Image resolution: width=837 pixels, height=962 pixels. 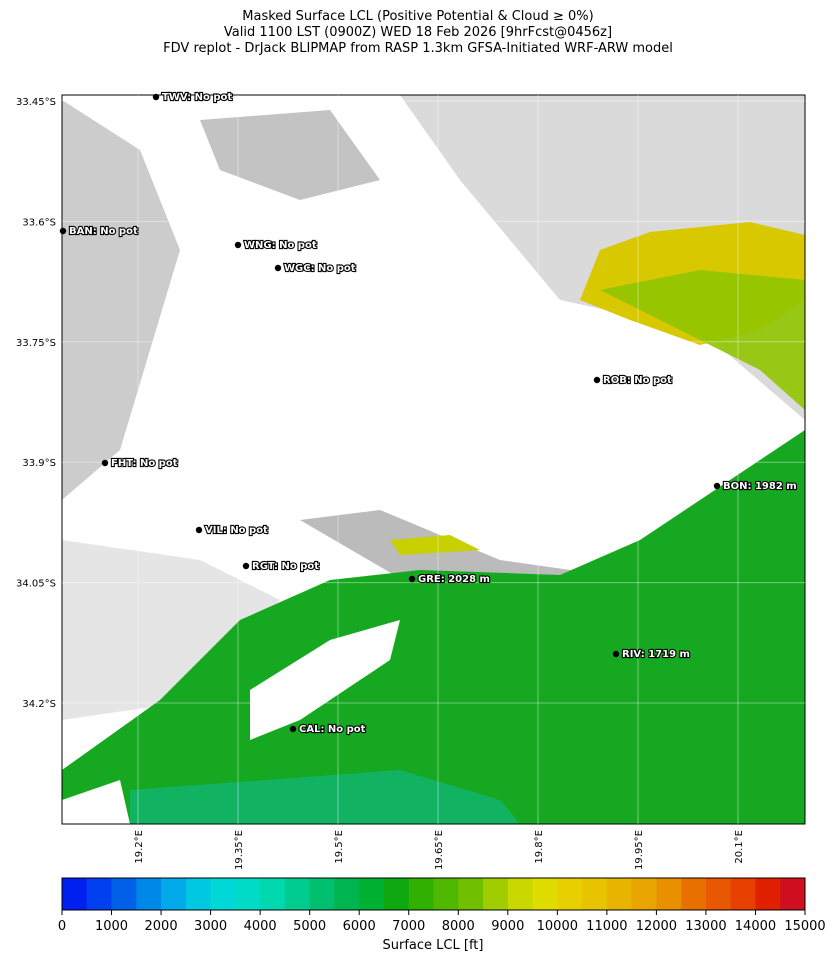 I want to click on station-label: BAN: No pot, so click(x=103, y=231).